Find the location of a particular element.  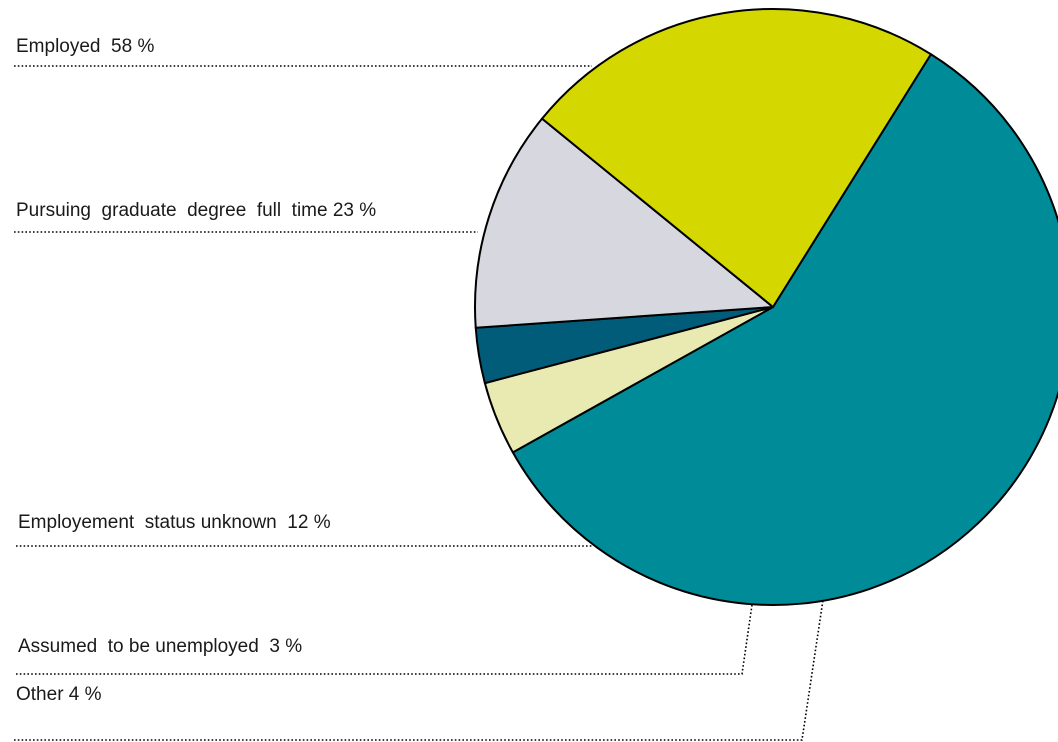

label-pursuing-graduate-degree-full-time: Pursuing graduate degree full time 23 % is located at coordinates (196, 210).